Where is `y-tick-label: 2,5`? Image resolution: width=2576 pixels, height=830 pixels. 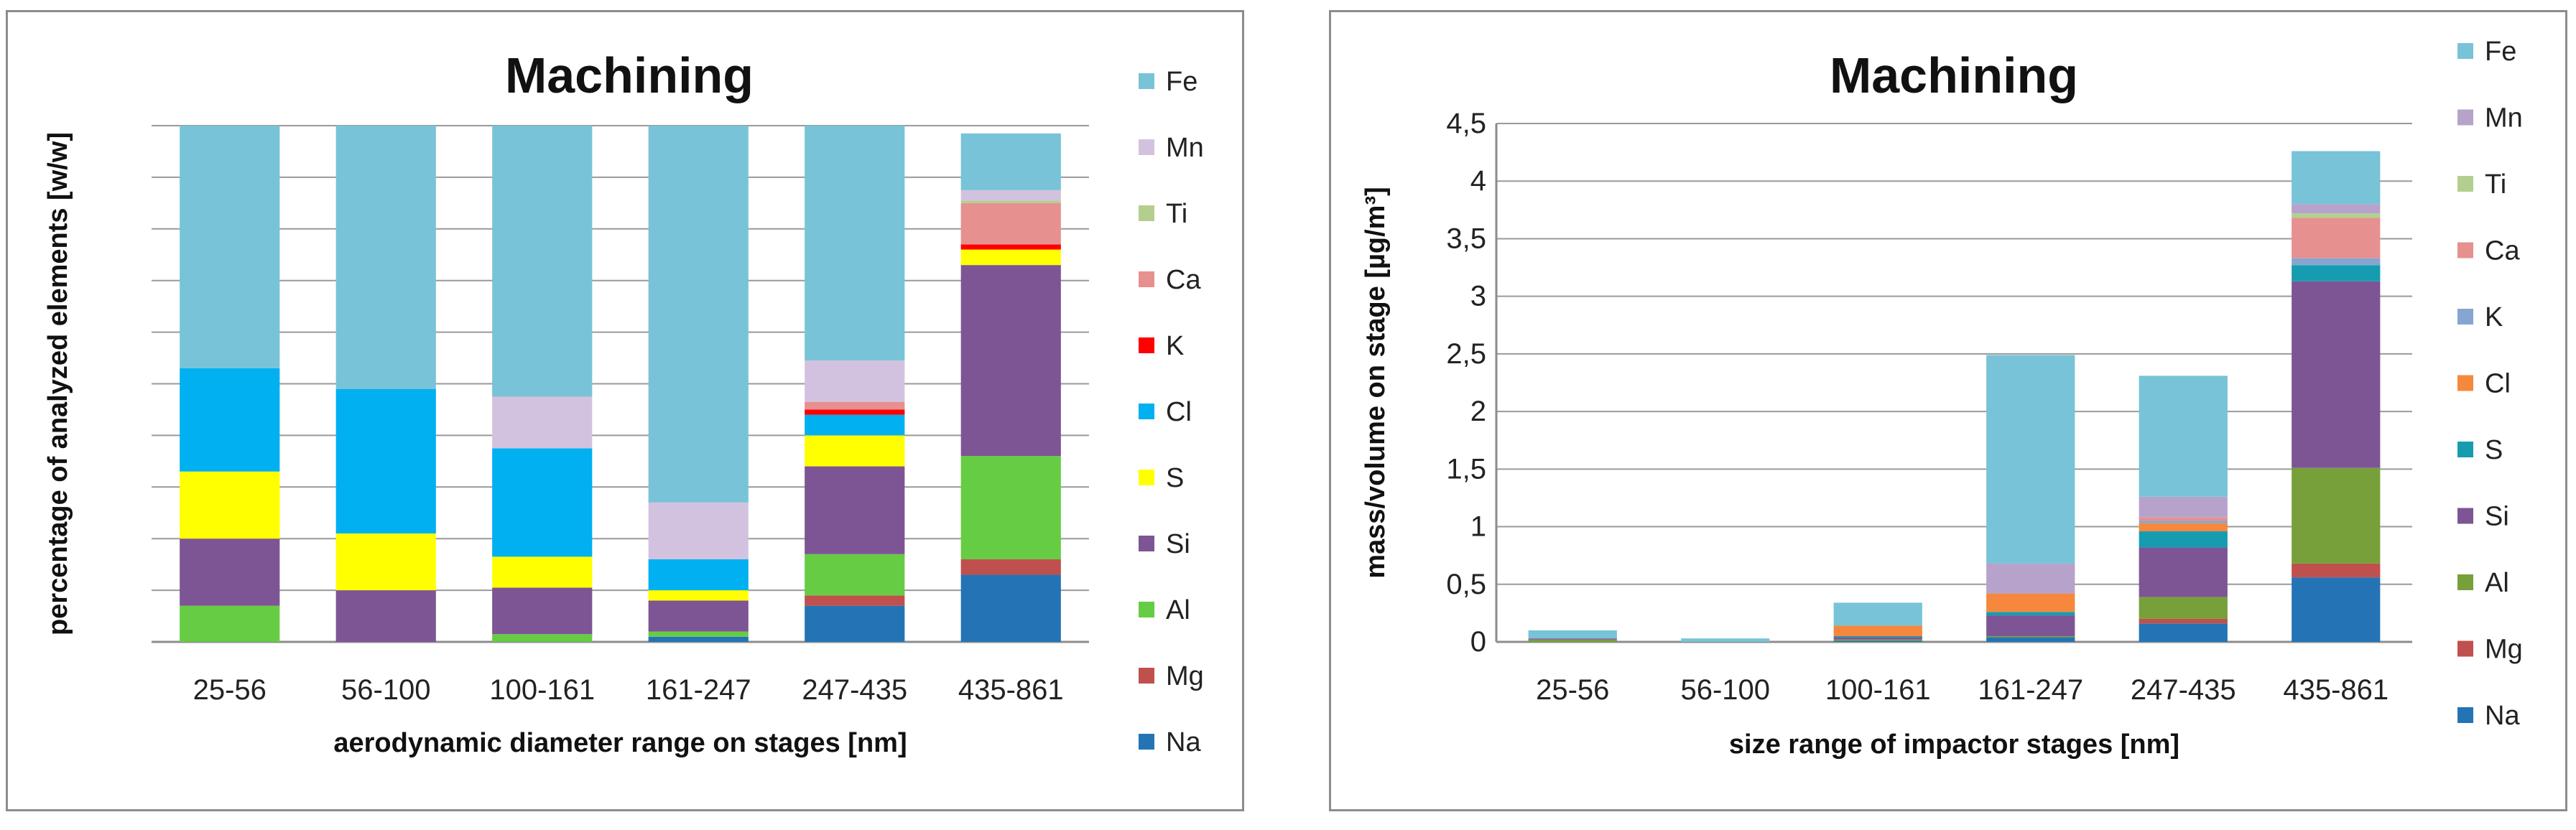 y-tick-label: 2,5 is located at coordinates (1466, 354).